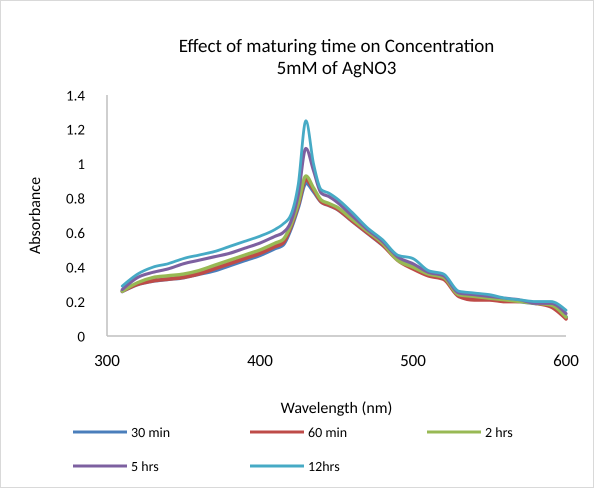 The image size is (594, 488). What do you see at coordinates (566, 360) in the screenshot?
I see `x-tick-label: 600` at bounding box center [566, 360].